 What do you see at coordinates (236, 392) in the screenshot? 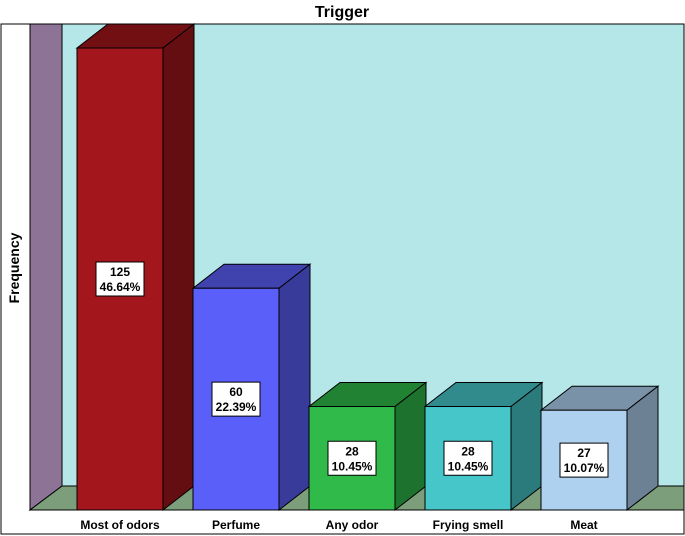
I see `data-label-value: 60` at bounding box center [236, 392].